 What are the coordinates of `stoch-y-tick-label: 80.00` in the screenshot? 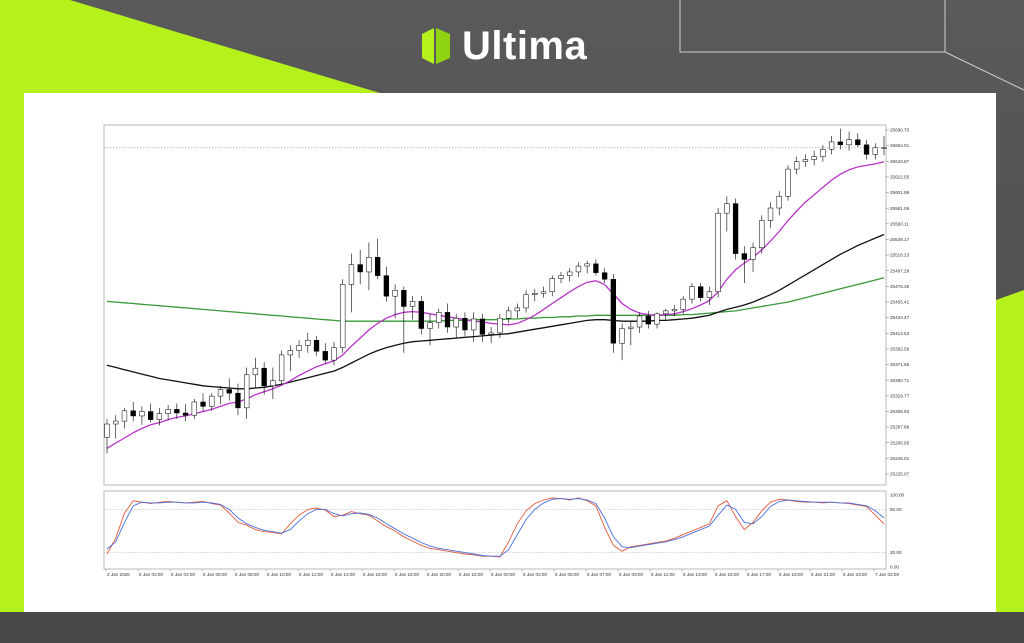 It's located at (896, 509).